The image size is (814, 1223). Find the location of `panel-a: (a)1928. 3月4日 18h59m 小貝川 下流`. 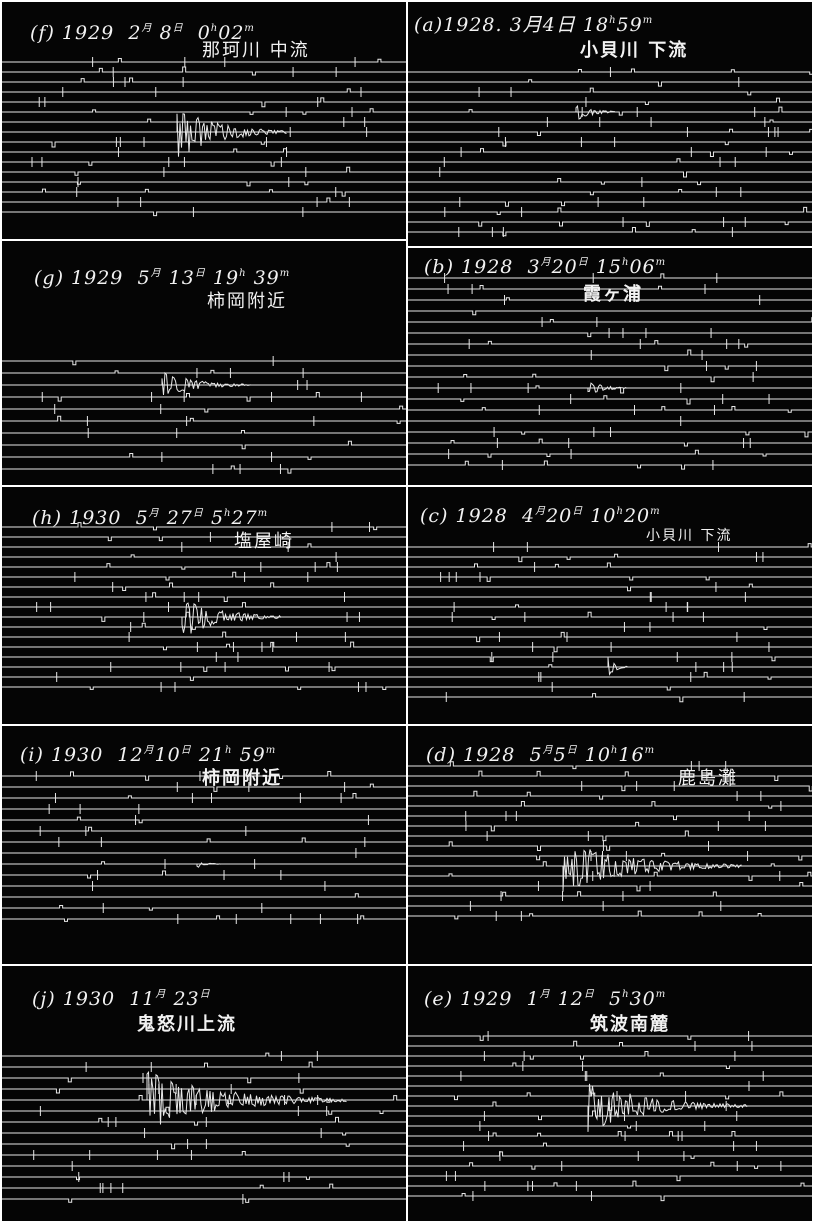

panel-a: (a)1928. 3月4日 18h59m 小貝川 下流 is located at coordinates (610, 124).